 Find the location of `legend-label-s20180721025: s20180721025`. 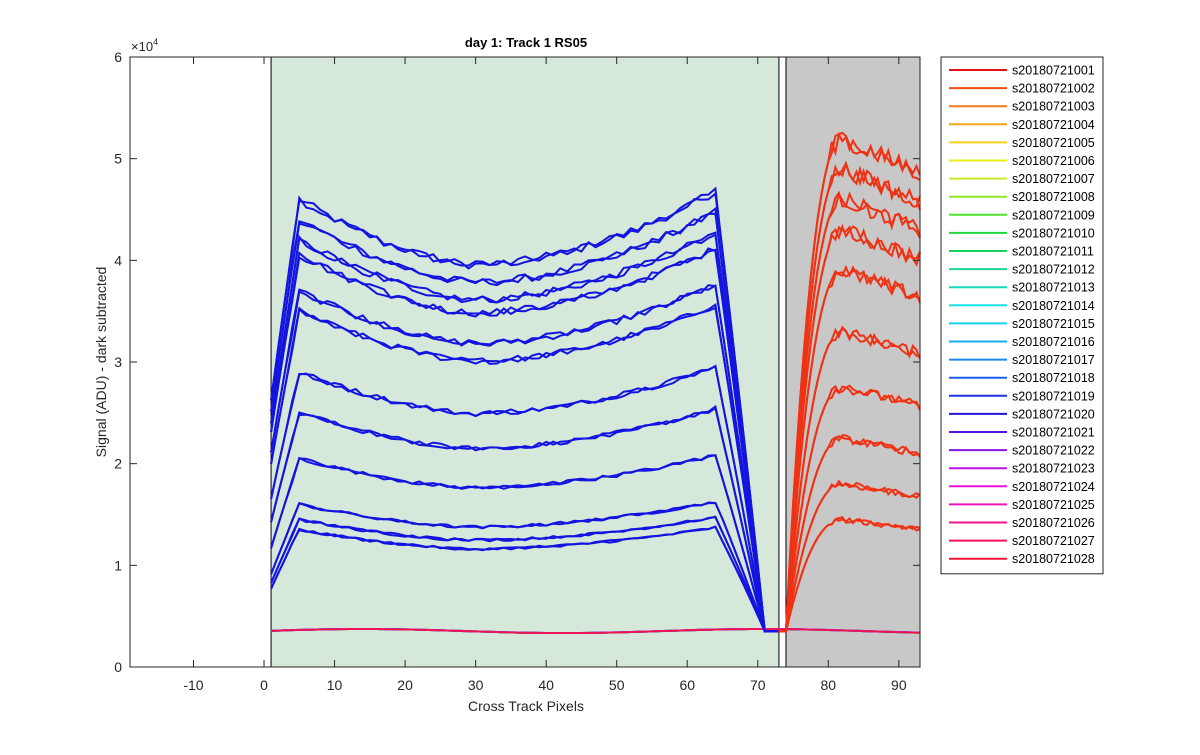

legend-label-s20180721025: s20180721025 is located at coordinates (1053, 505).